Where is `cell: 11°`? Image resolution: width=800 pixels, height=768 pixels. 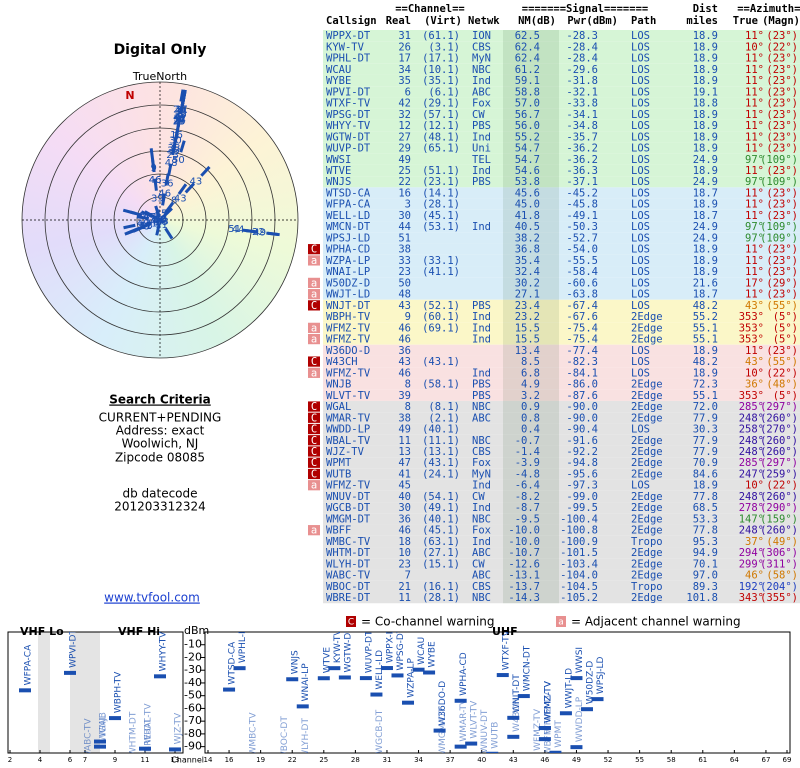 cell: 11° is located at coordinates (754, 81).